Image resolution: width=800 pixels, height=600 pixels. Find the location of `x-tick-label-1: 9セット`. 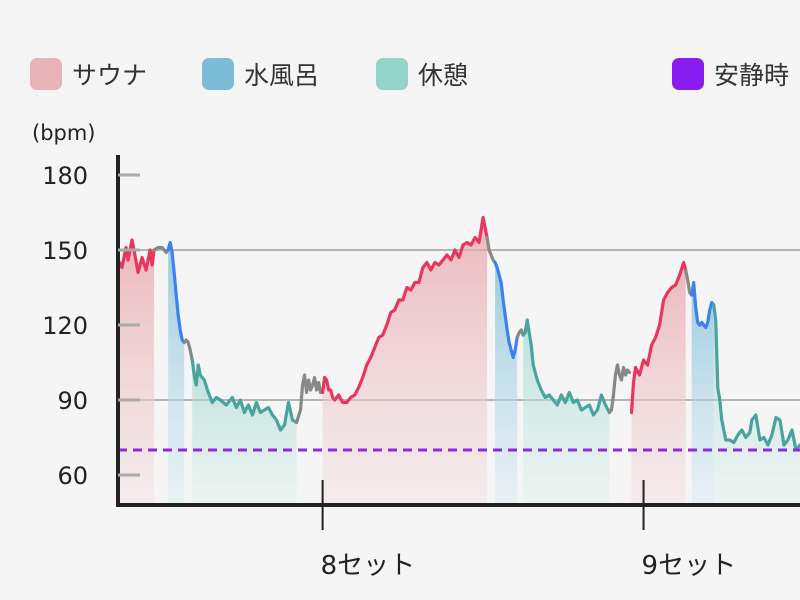

x-tick-label-1: 9セット is located at coordinates (689, 566).